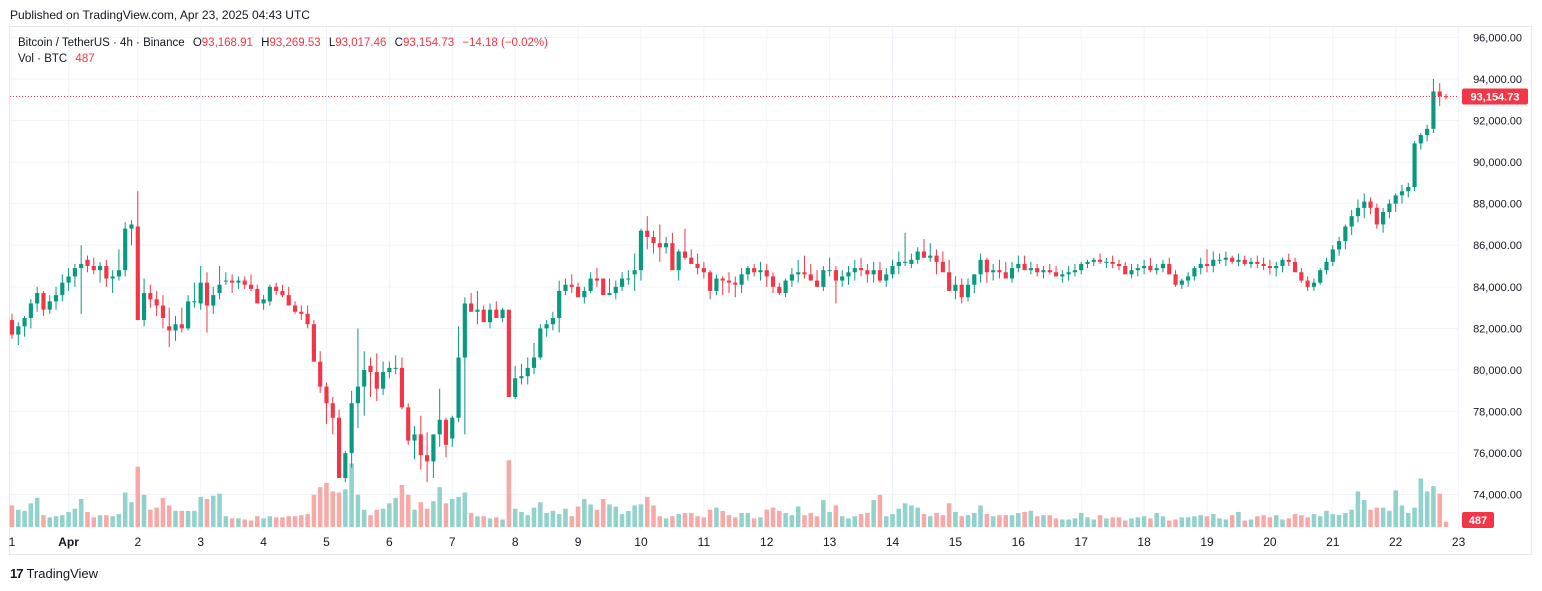 Image resolution: width=1542 pixels, height=591 pixels. What do you see at coordinates (332, 43) in the screenshot?
I see `legend-low-label: L` at bounding box center [332, 43].